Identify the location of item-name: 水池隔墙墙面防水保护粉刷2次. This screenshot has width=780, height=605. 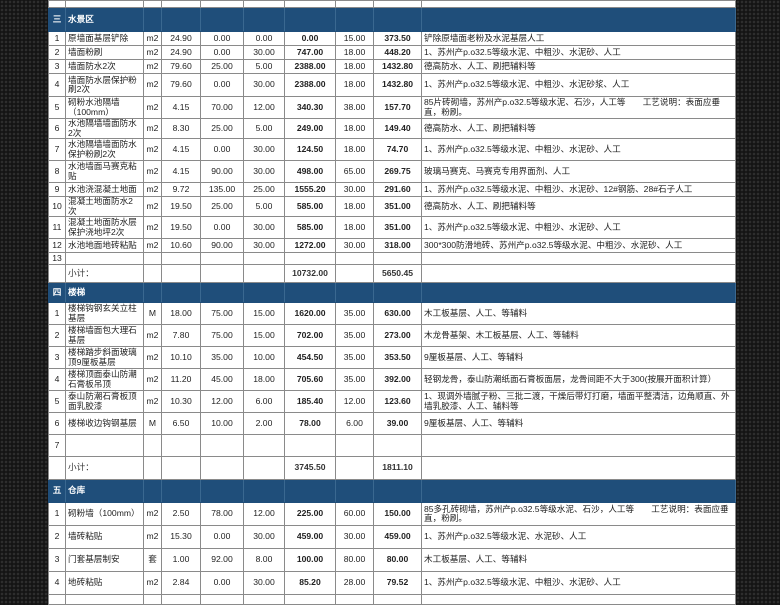
(104, 149).